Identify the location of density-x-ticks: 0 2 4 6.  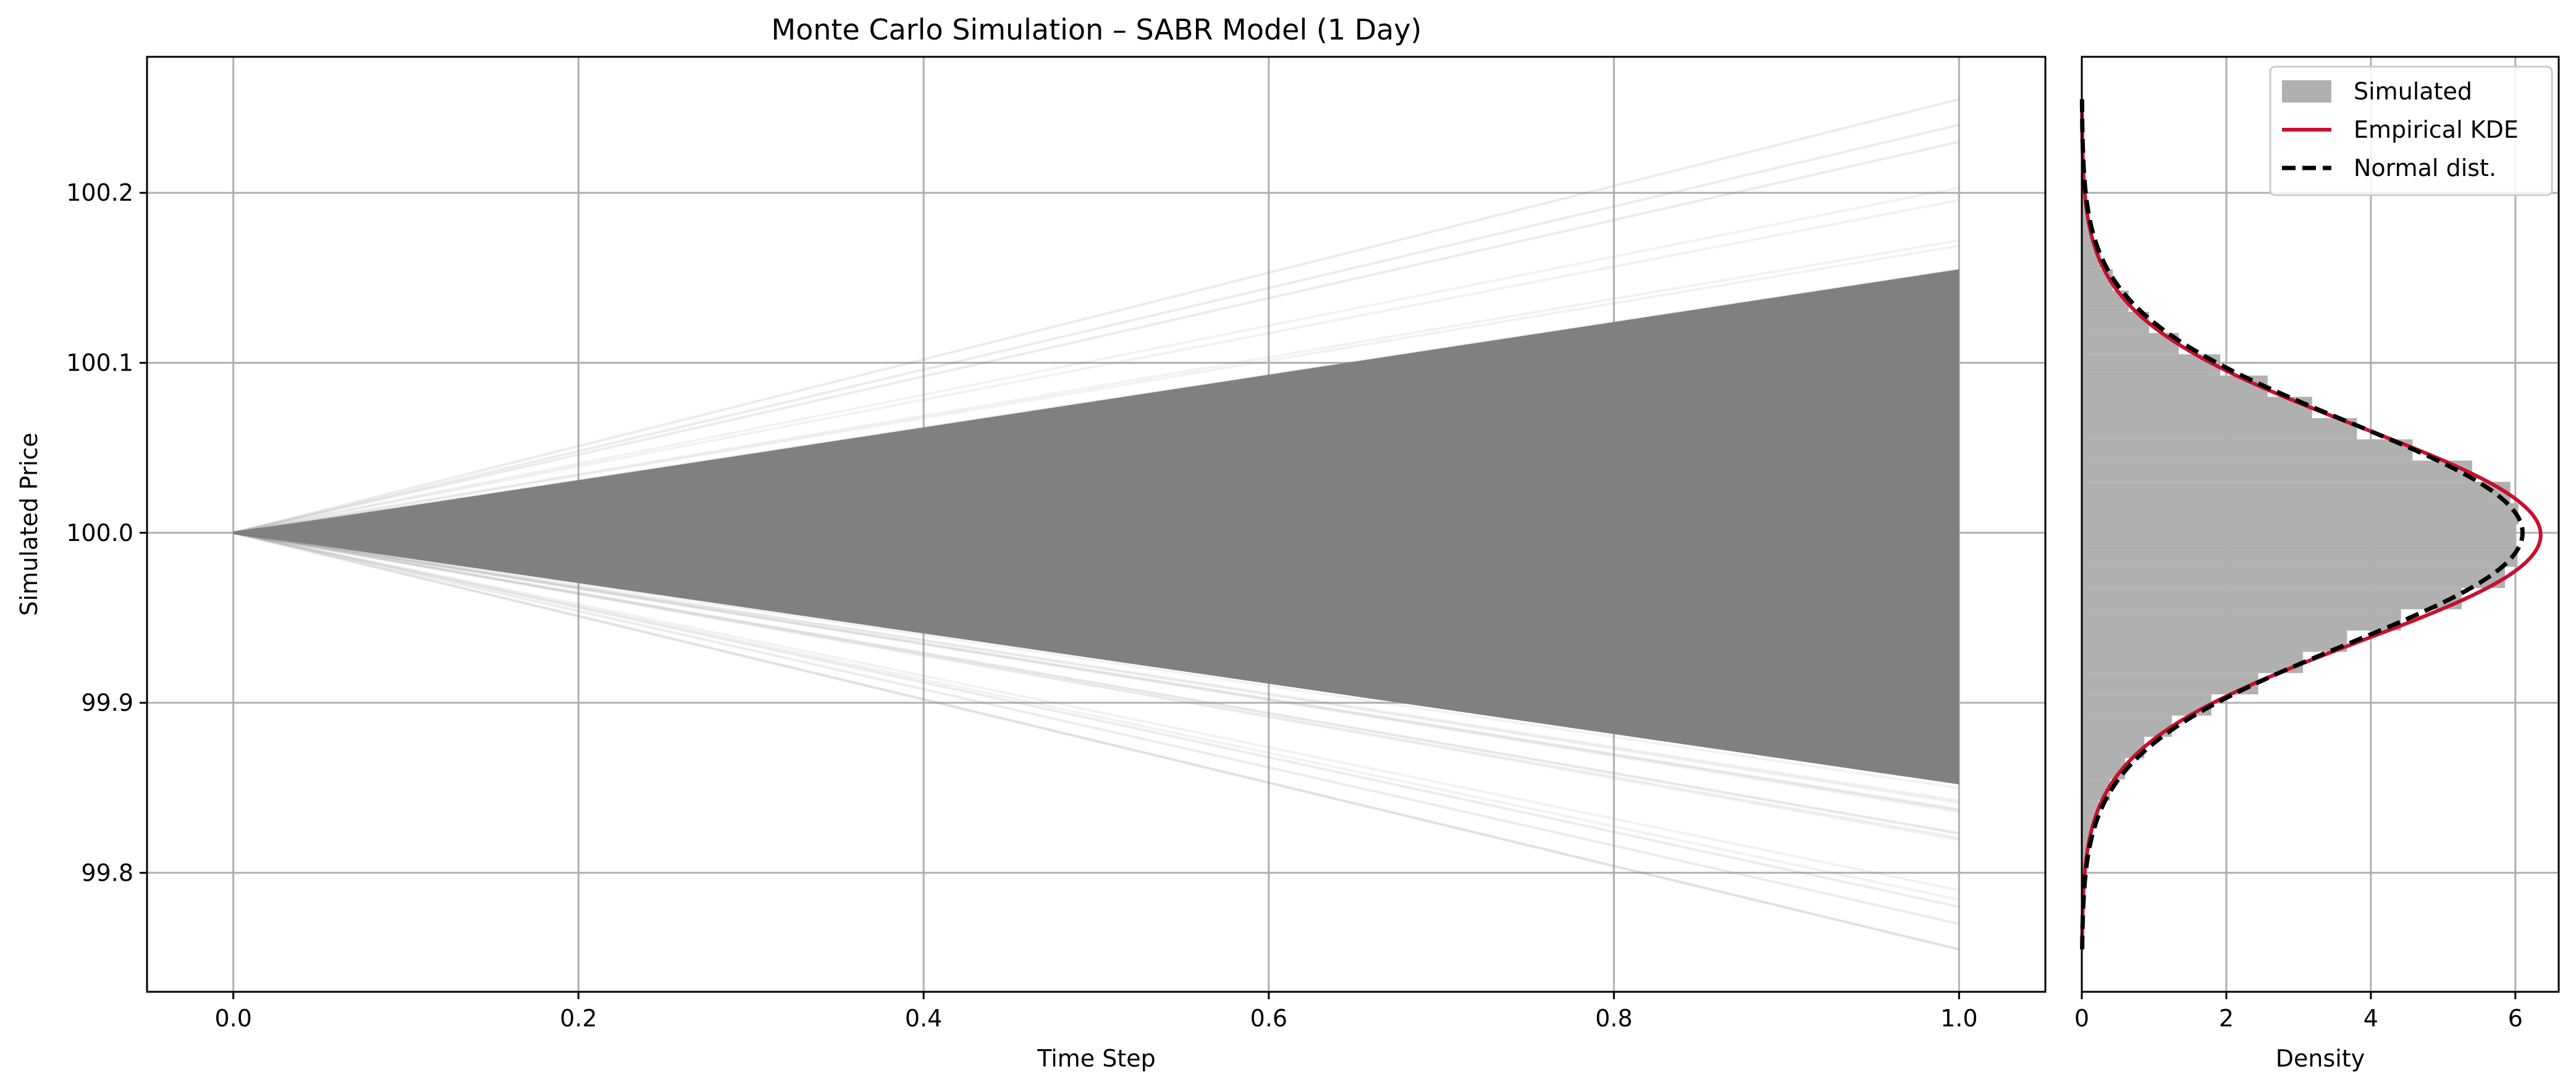
(2298, 1012).